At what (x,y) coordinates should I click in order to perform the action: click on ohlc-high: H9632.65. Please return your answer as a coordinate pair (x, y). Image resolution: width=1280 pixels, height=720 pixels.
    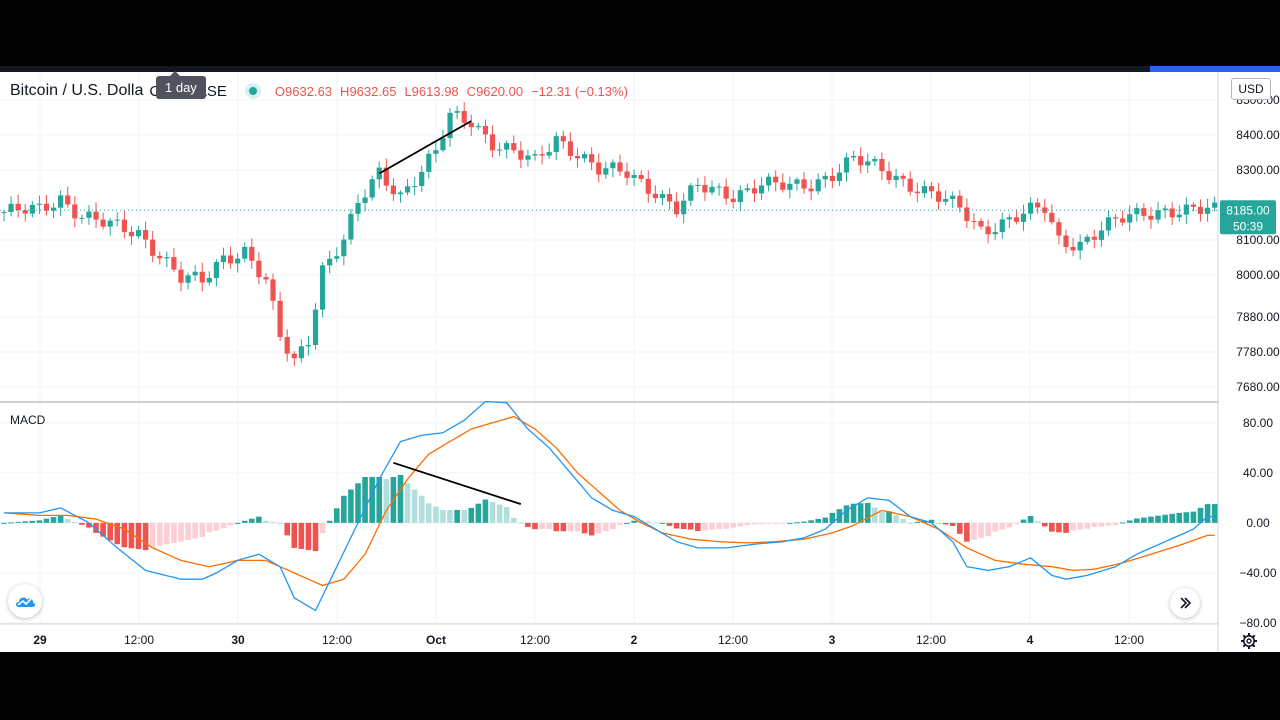
    Looking at the image, I should click on (368, 91).